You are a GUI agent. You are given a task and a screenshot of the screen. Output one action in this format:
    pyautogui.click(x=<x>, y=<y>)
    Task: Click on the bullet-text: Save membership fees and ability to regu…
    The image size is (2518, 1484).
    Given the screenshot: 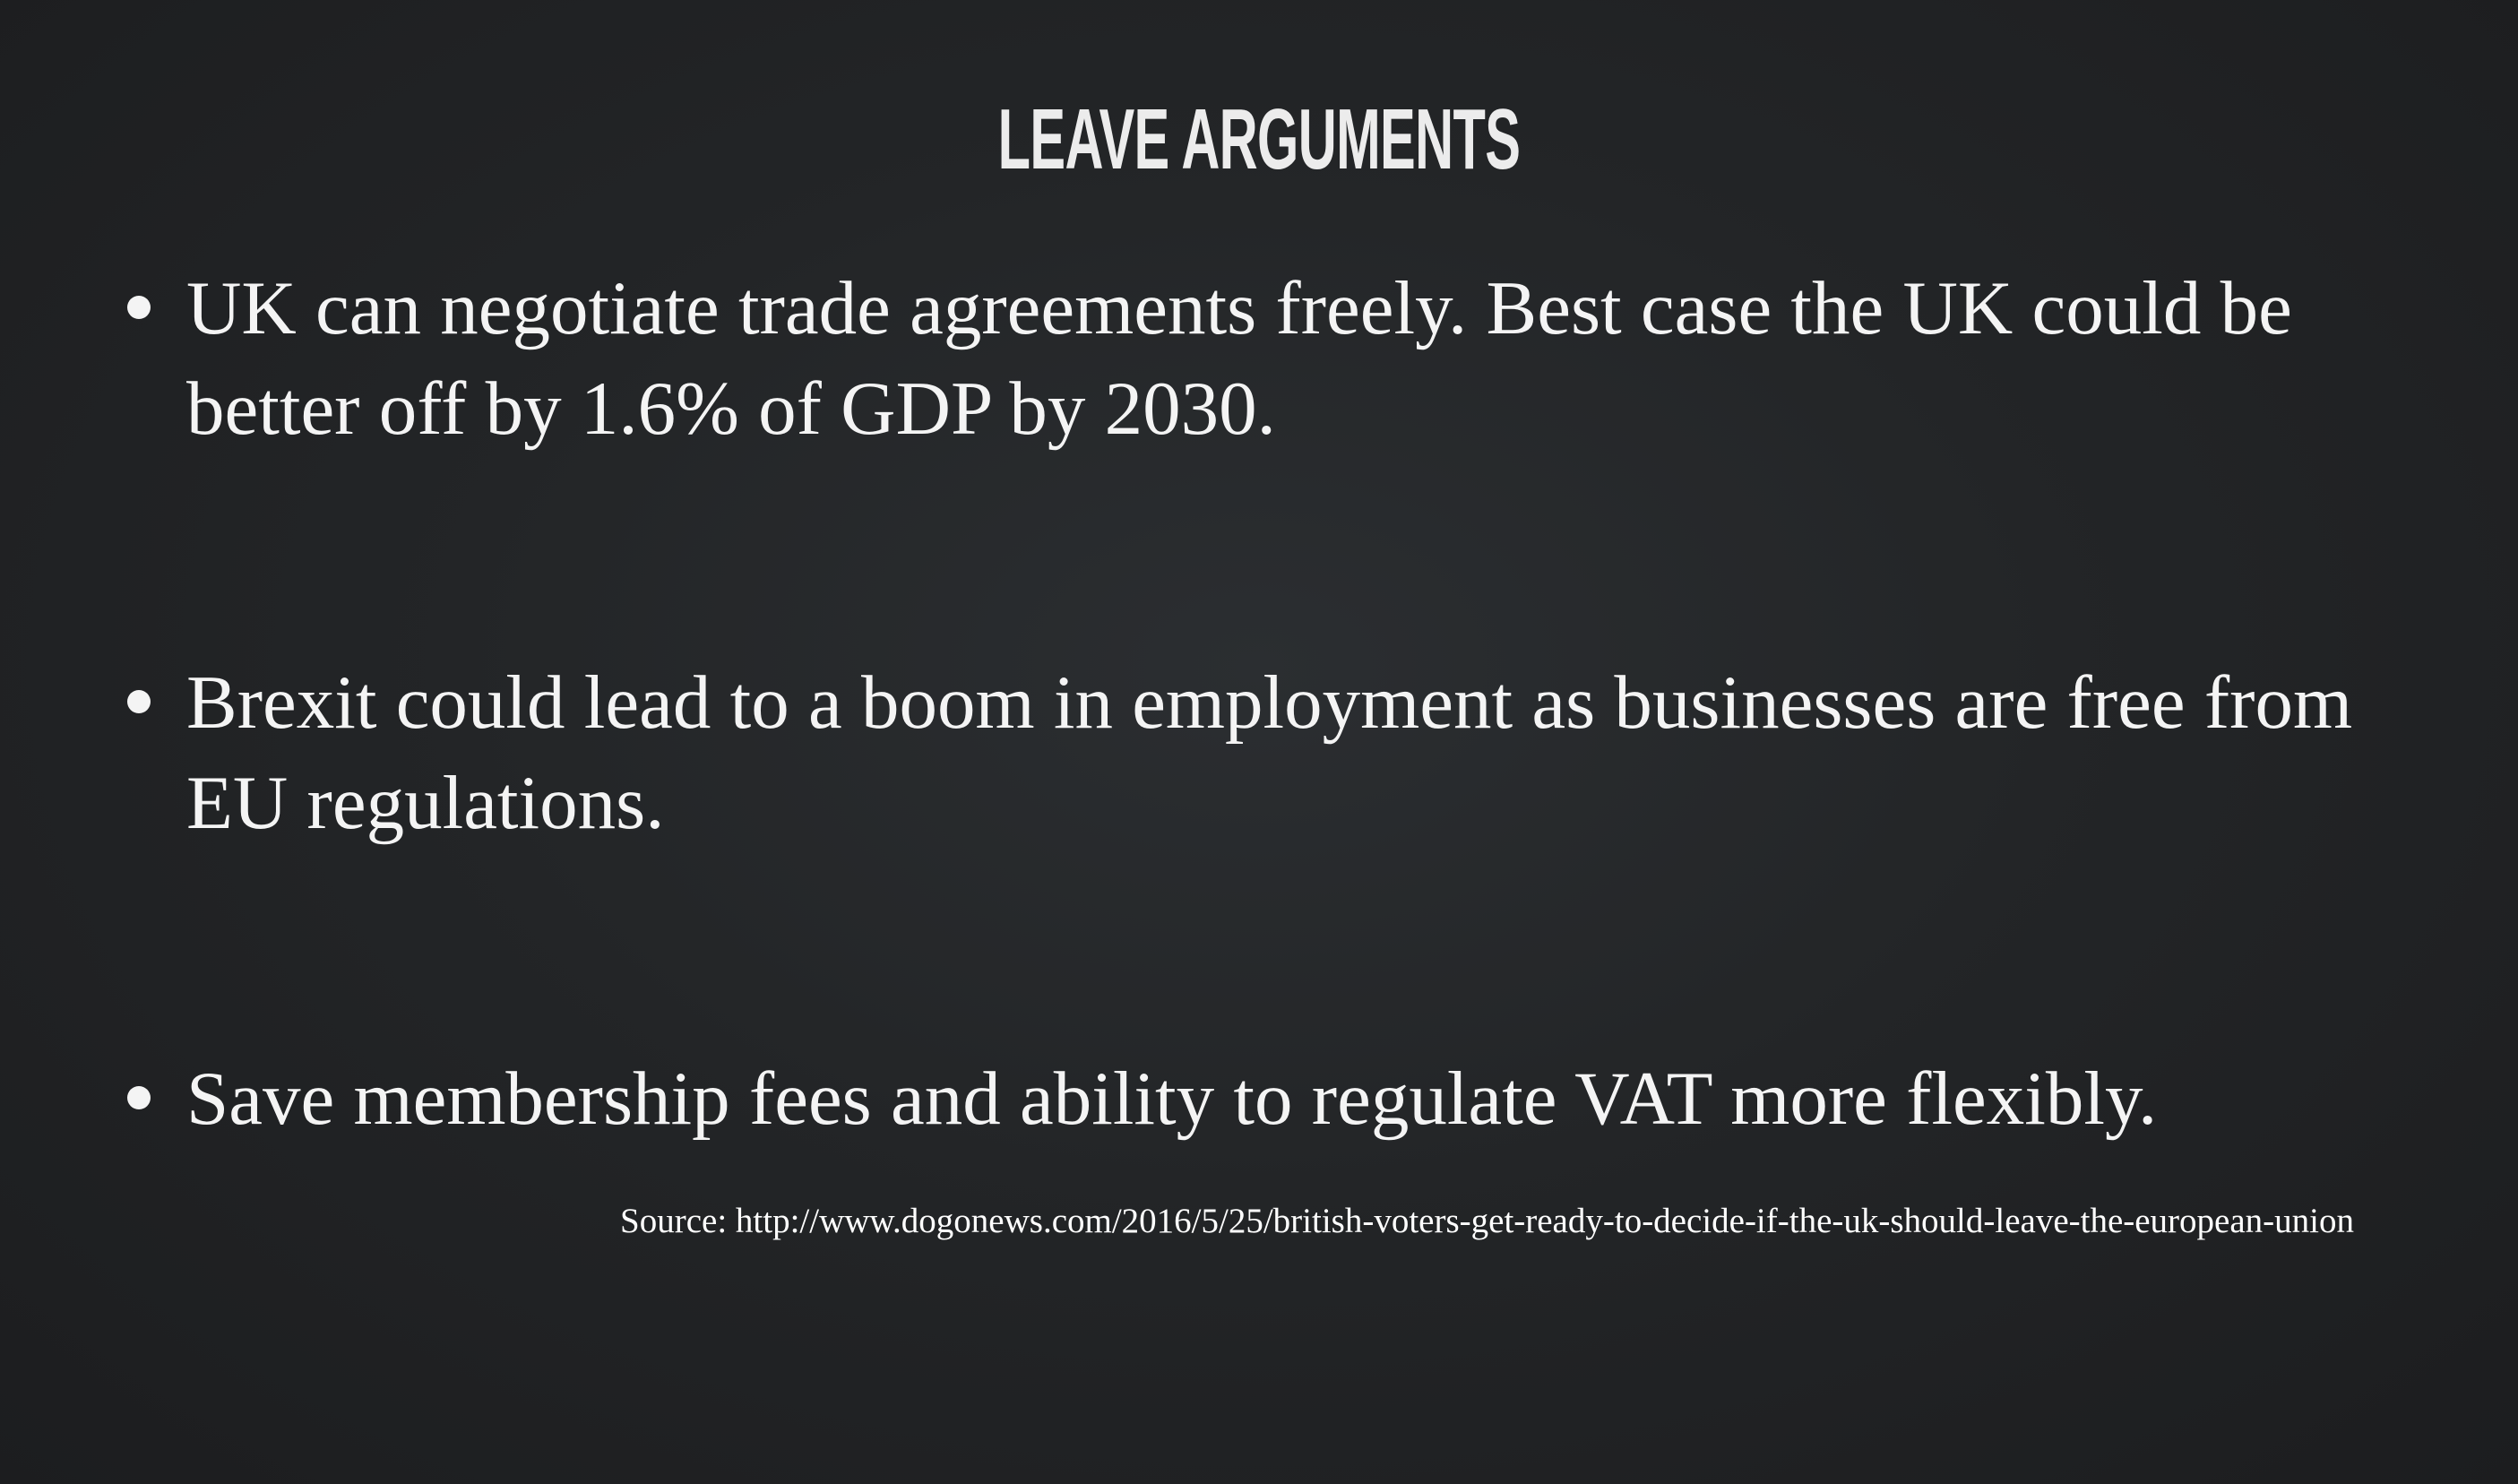 What is the action you would take?
    pyautogui.click(x=1172, y=1099)
    